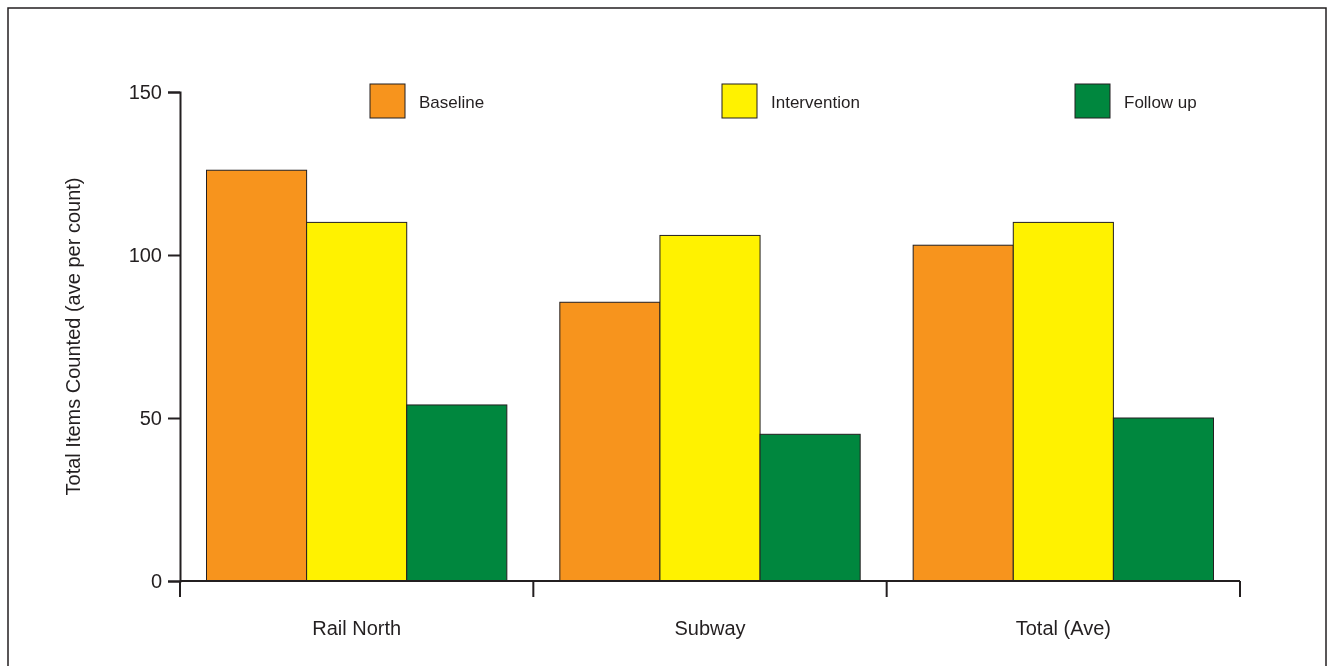  I want to click on x-tick-label: Total (Ave), so click(1063, 628).